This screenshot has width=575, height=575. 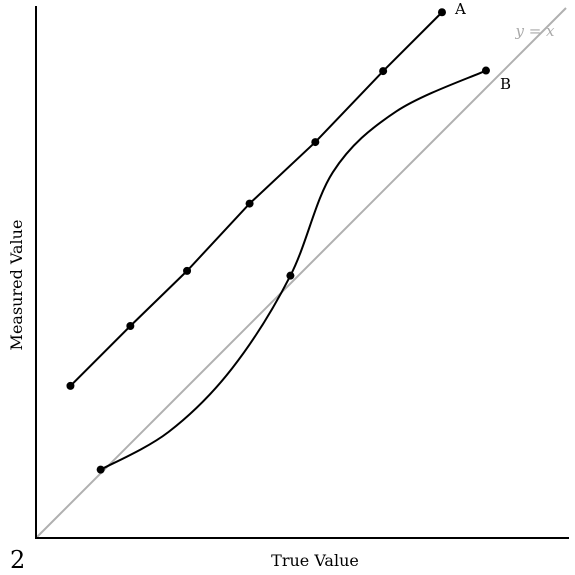 What do you see at coordinates (460, 9) in the screenshot?
I see `series-a-label: A` at bounding box center [460, 9].